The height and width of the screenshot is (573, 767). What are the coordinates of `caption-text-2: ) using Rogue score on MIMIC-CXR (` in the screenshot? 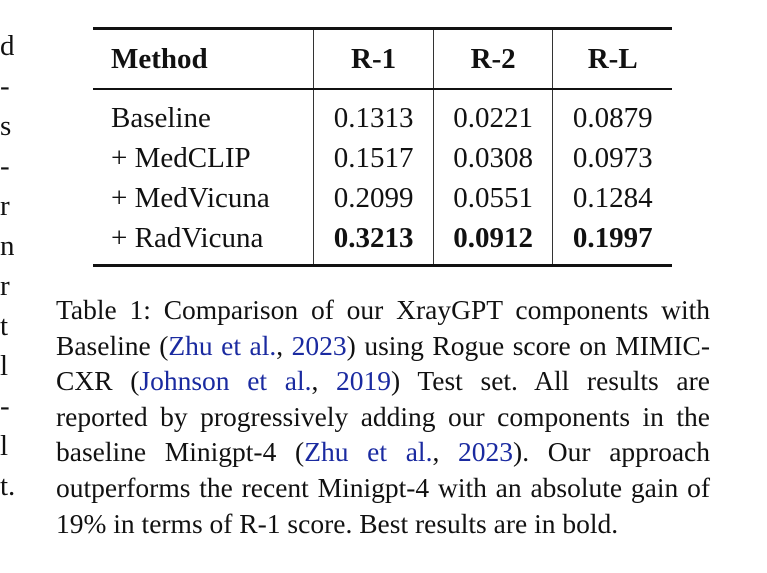 It's located at (383, 363).